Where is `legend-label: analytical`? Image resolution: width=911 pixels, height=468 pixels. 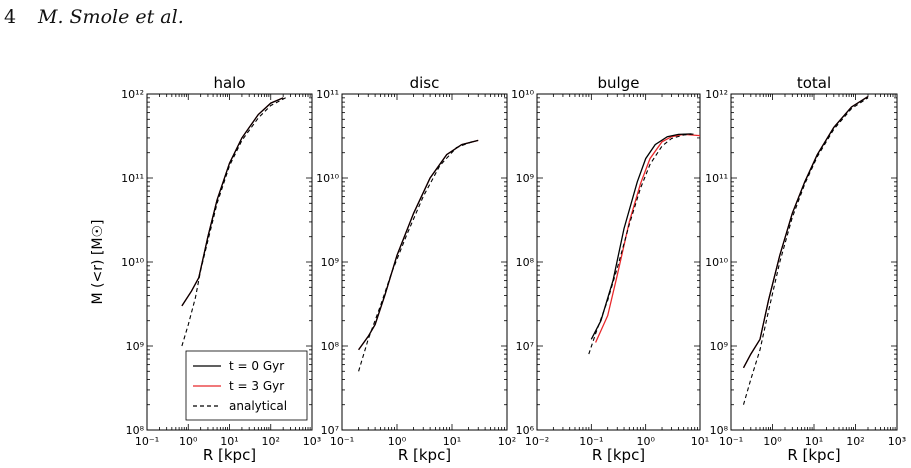
legend-label: analytical is located at coordinates (258, 406).